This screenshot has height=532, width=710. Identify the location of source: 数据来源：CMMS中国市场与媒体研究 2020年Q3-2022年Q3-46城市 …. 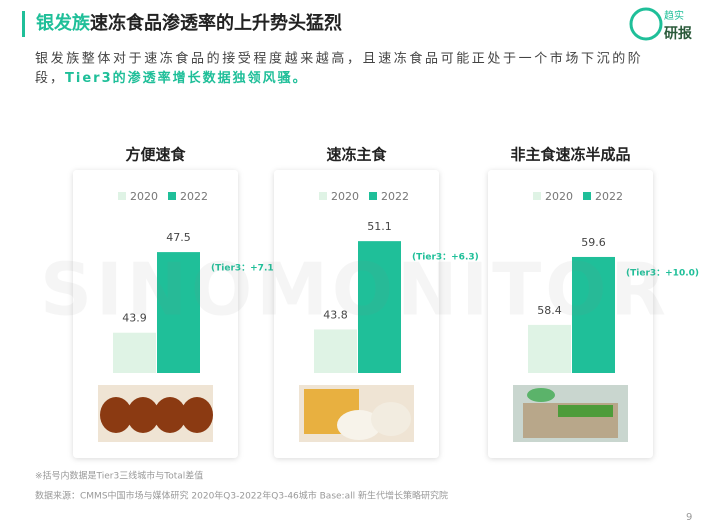
(241, 496).